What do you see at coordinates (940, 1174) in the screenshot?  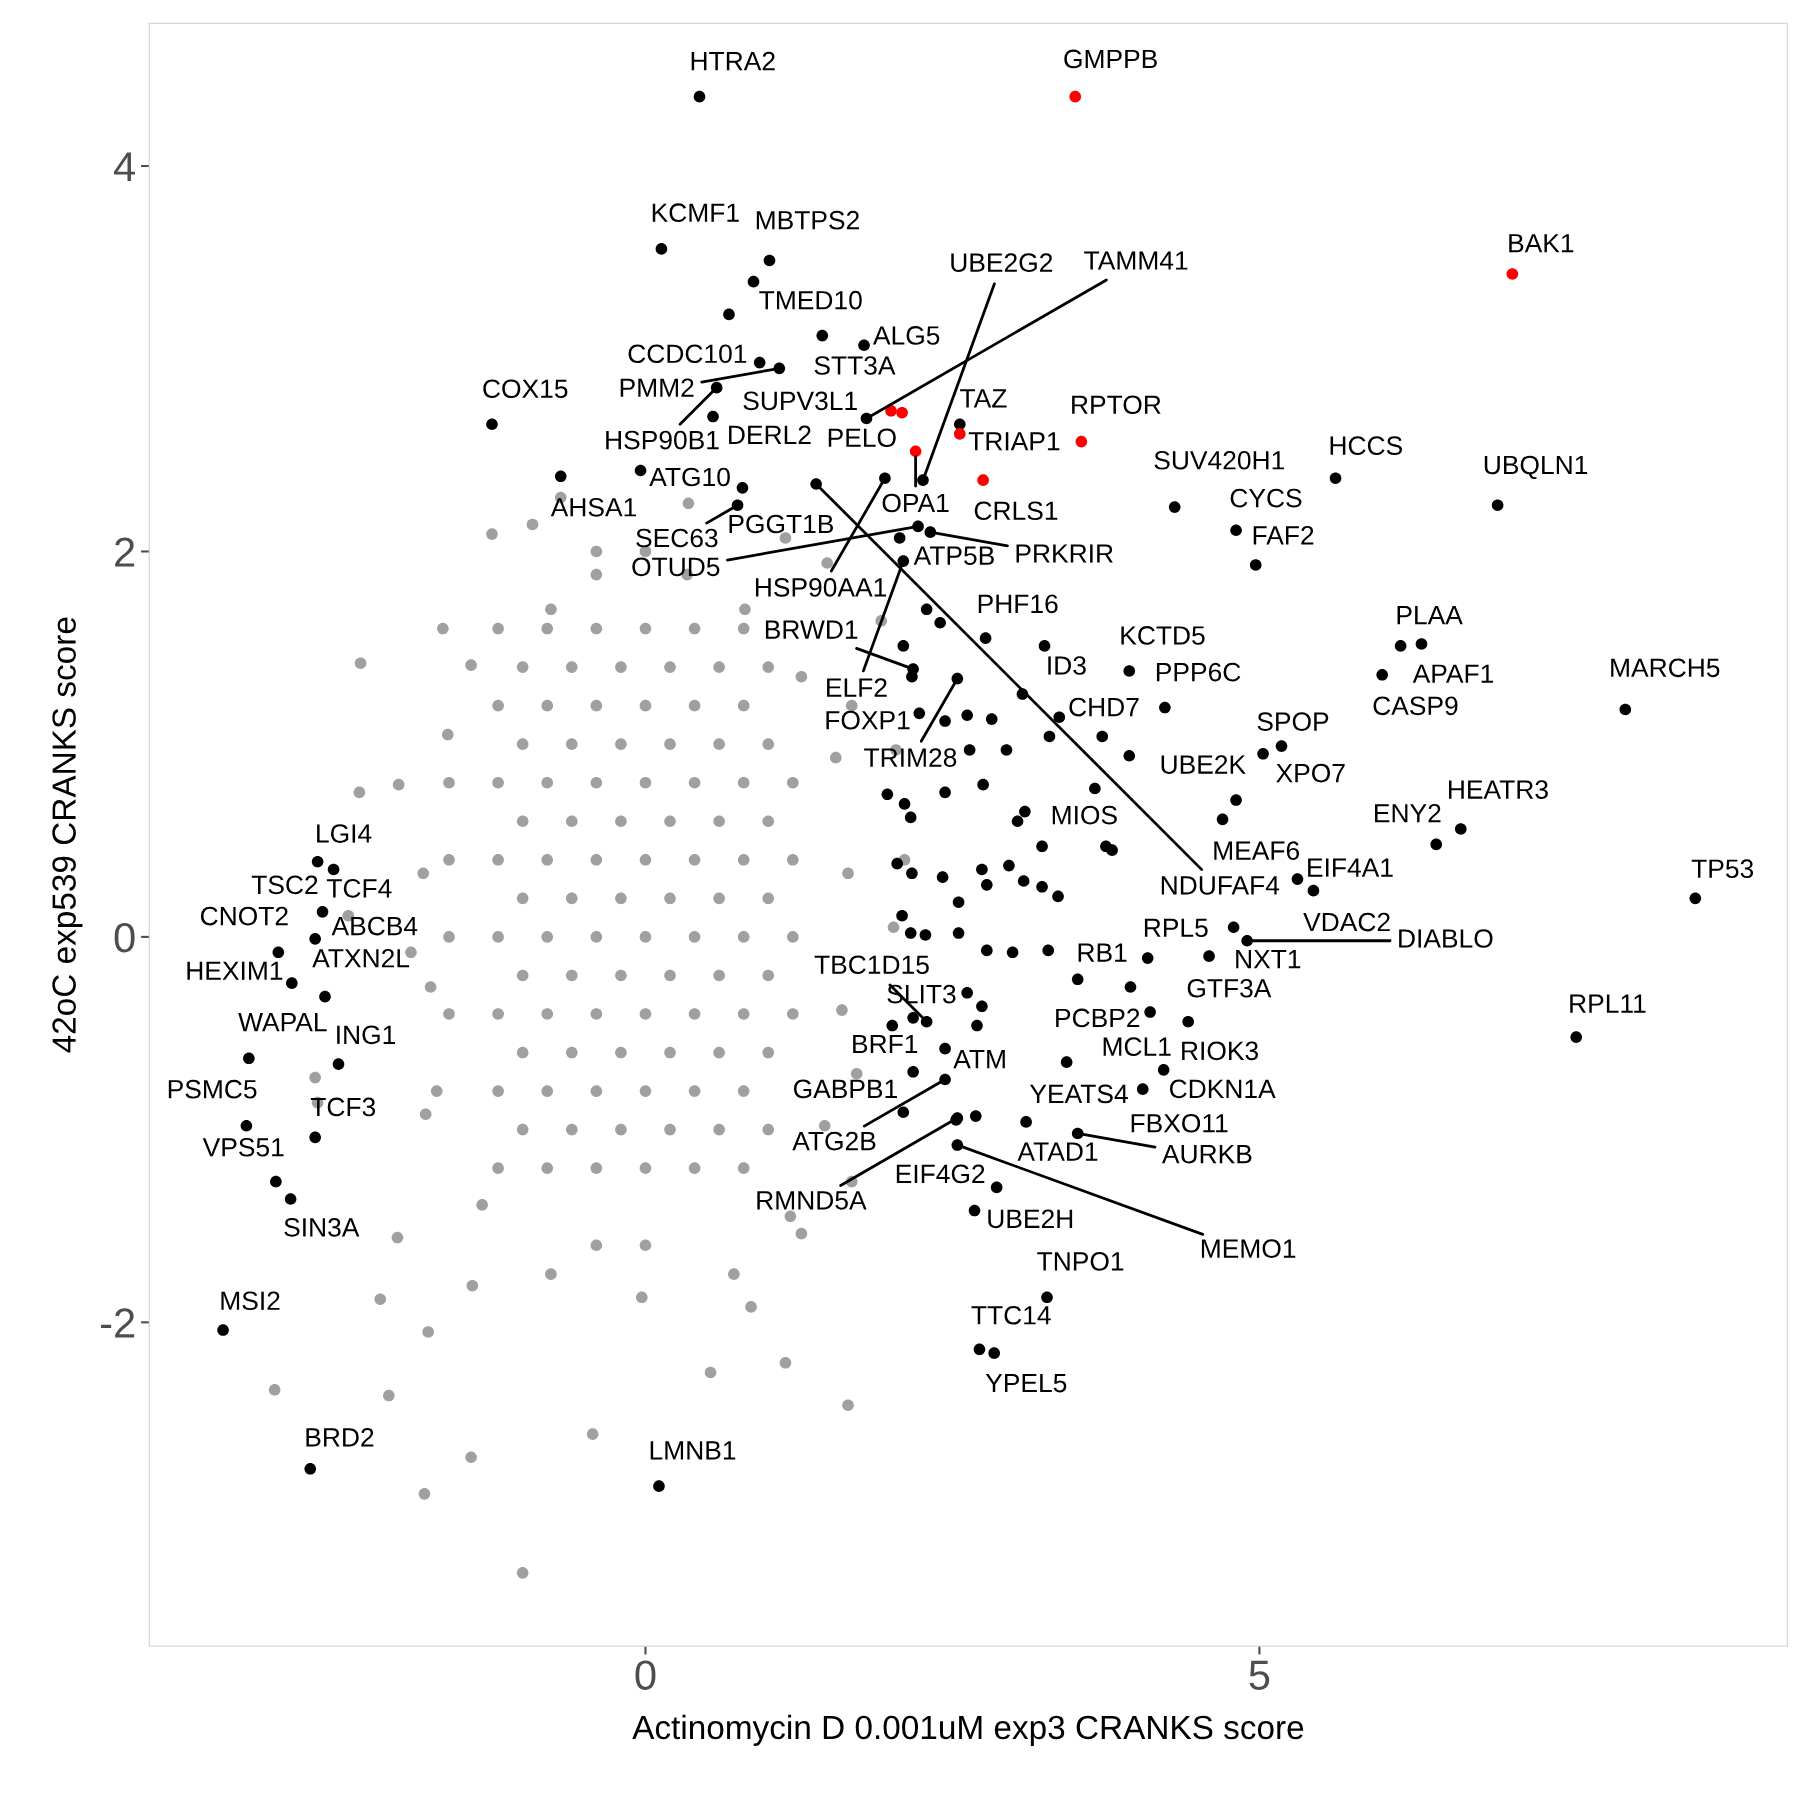 I see `annotation: EIF4G2` at bounding box center [940, 1174].